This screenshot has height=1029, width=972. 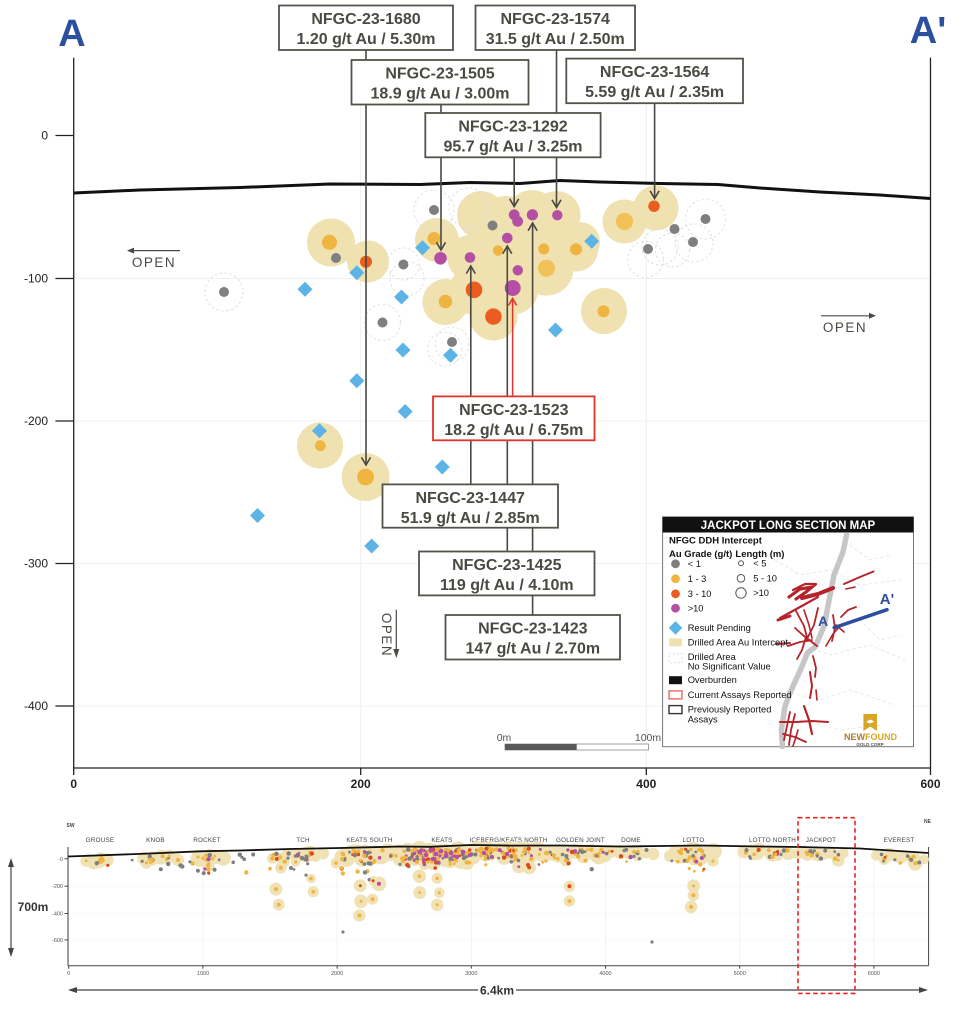 I want to click on svg-text: ROCKET, so click(x=206, y=840).